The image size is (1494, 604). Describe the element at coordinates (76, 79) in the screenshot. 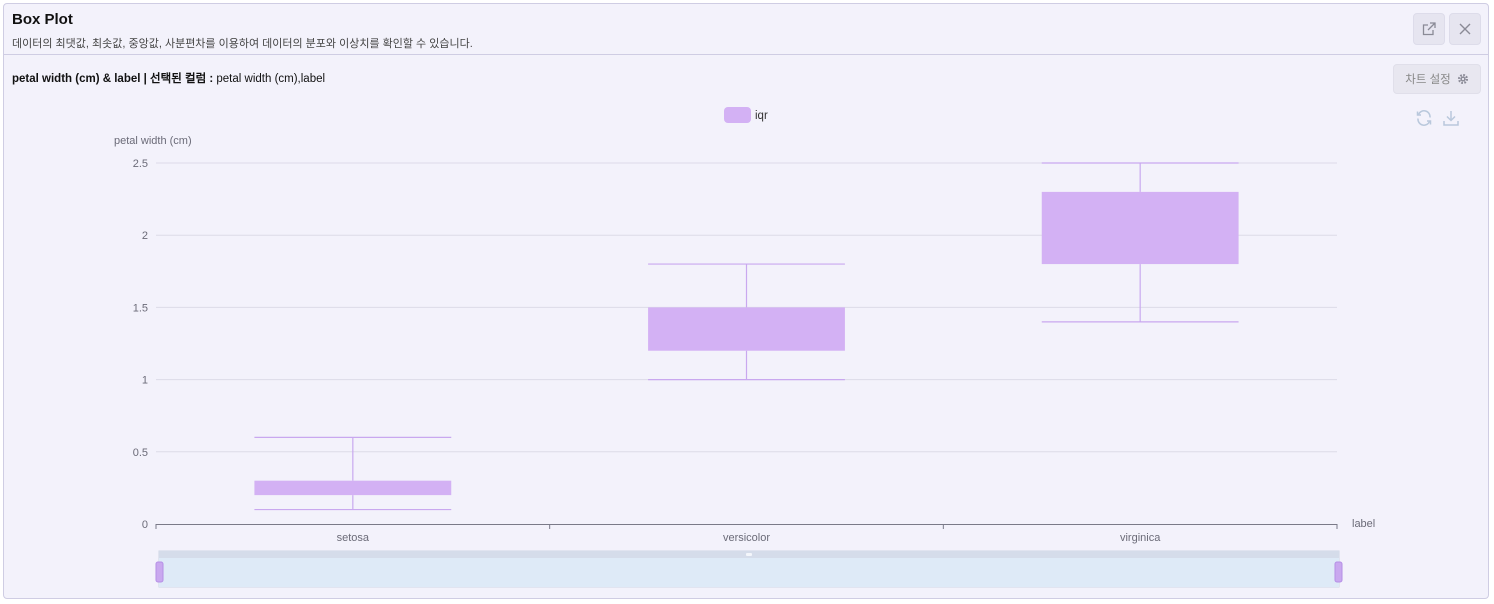

I see `info-heading: petal width (cm) & label` at that location.